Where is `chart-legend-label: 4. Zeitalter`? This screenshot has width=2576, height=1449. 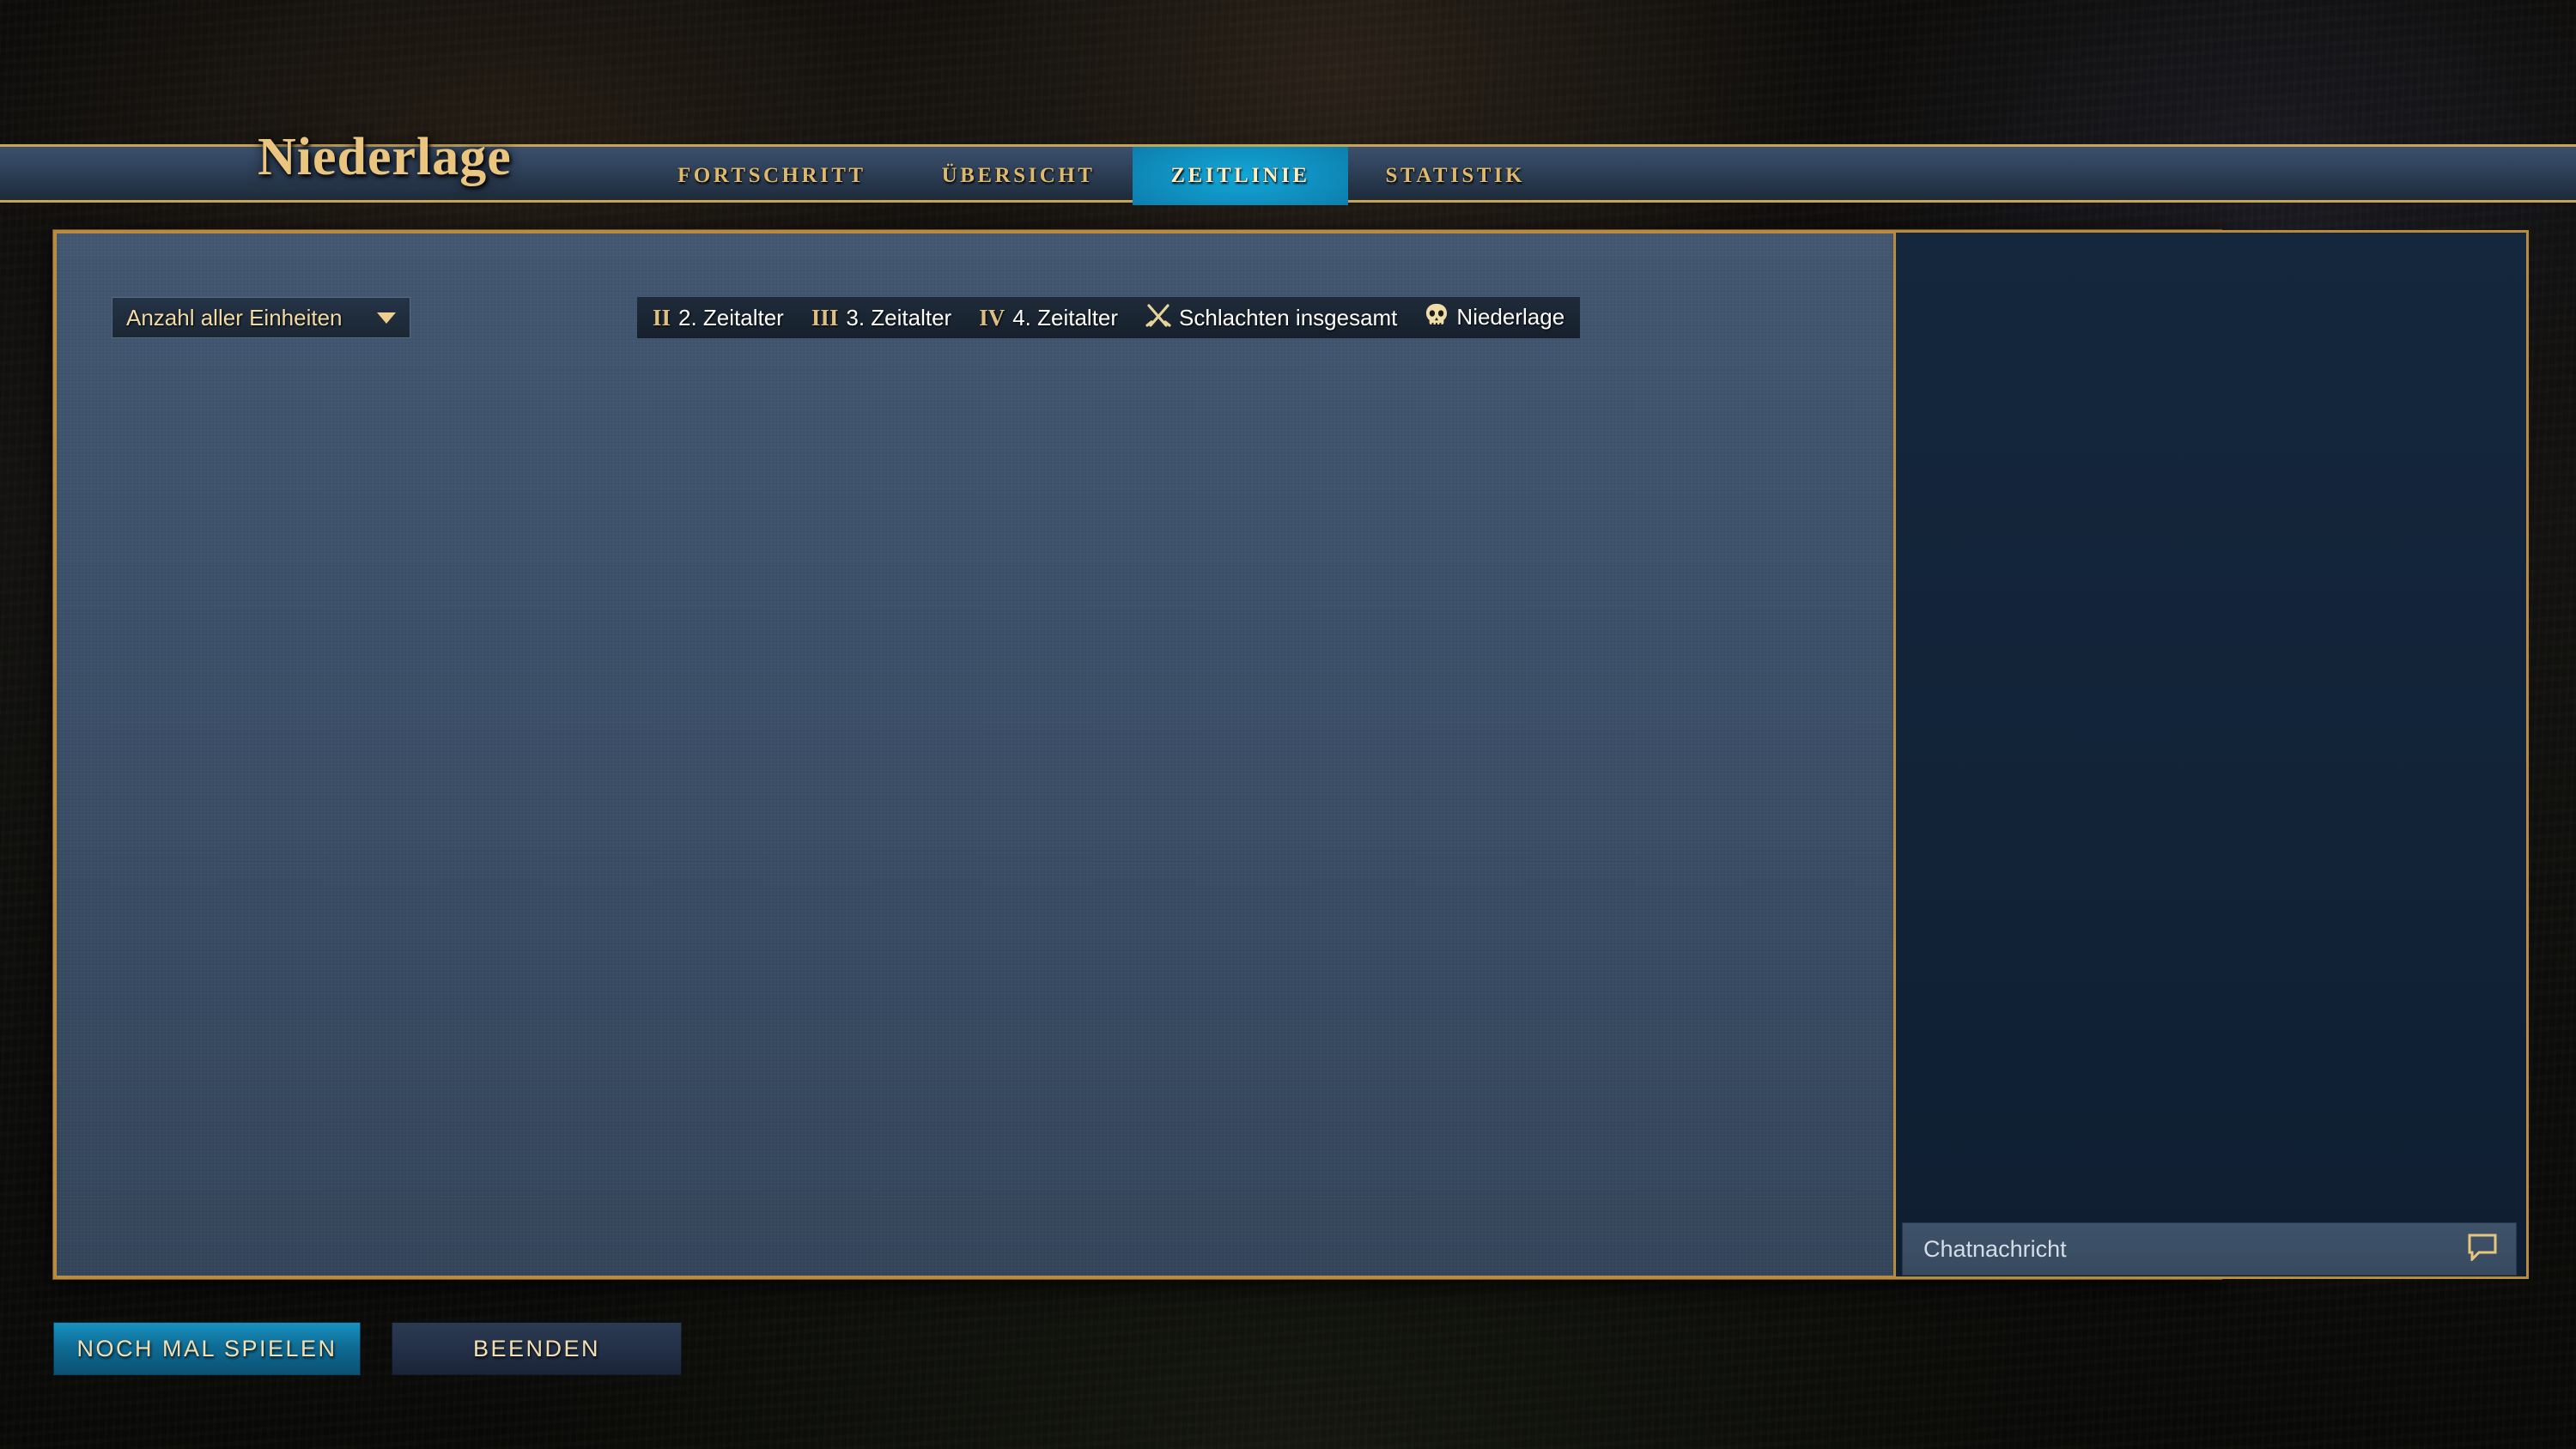 chart-legend-label: 4. Zeitalter is located at coordinates (1065, 317).